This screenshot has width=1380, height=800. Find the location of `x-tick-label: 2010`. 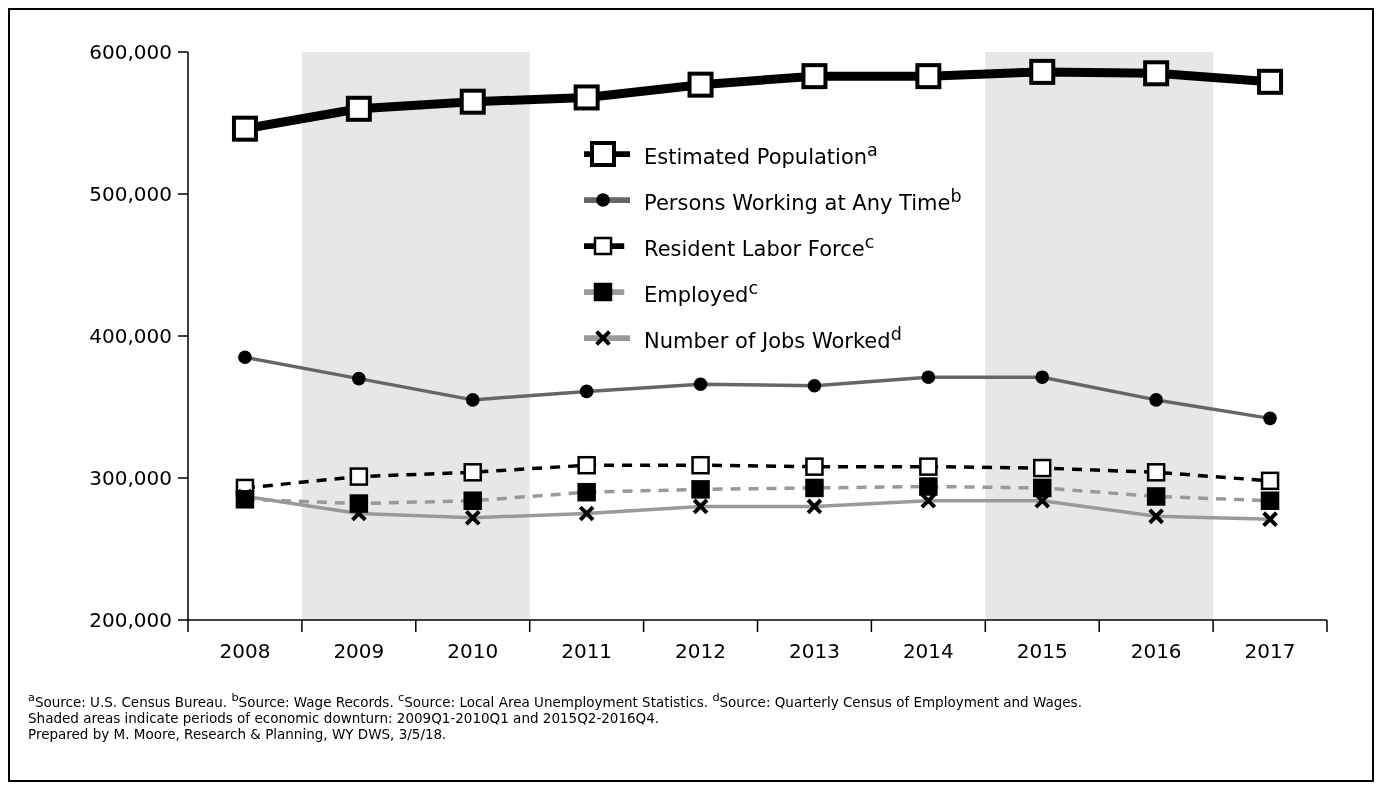

x-tick-label: 2010 is located at coordinates (473, 651).